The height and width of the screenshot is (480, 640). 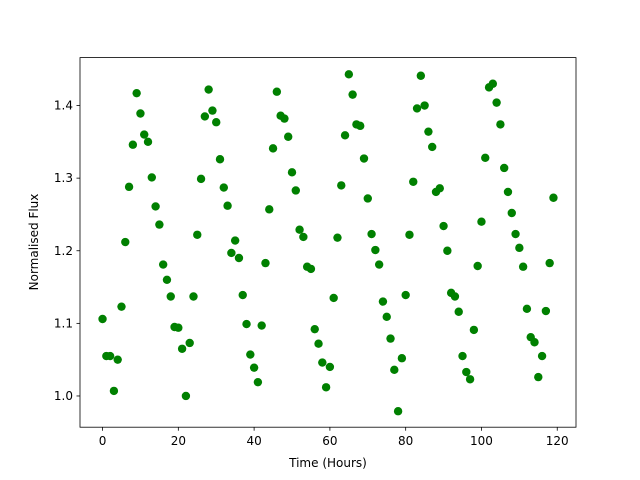 I want to click on x-tick-label: 120, so click(x=557, y=441).